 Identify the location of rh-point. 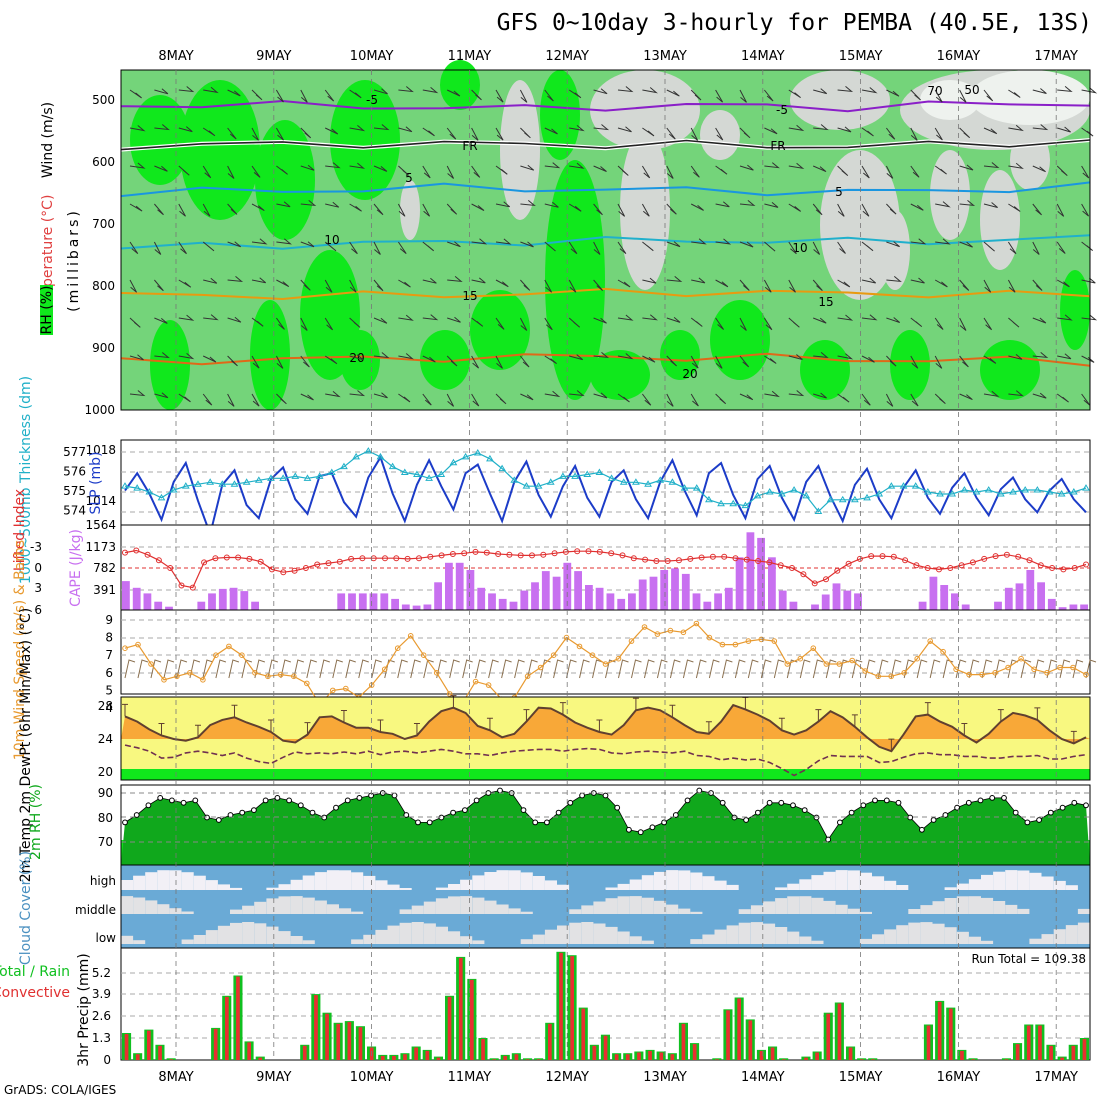
(945, 815).